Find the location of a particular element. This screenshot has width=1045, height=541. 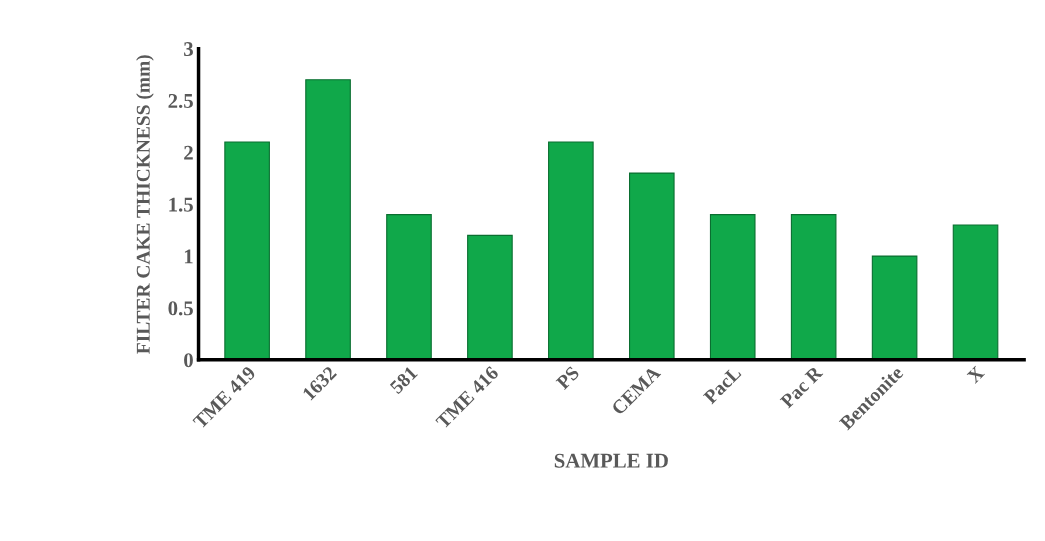

y-tick-label: 3 is located at coordinates (188, 49).